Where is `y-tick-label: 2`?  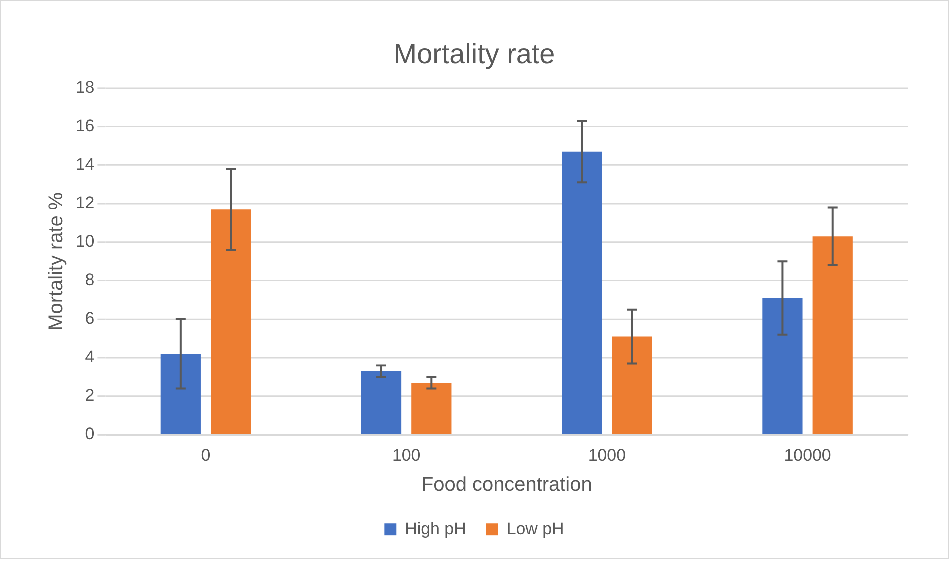 y-tick-label: 2 is located at coordinates (90, 396).